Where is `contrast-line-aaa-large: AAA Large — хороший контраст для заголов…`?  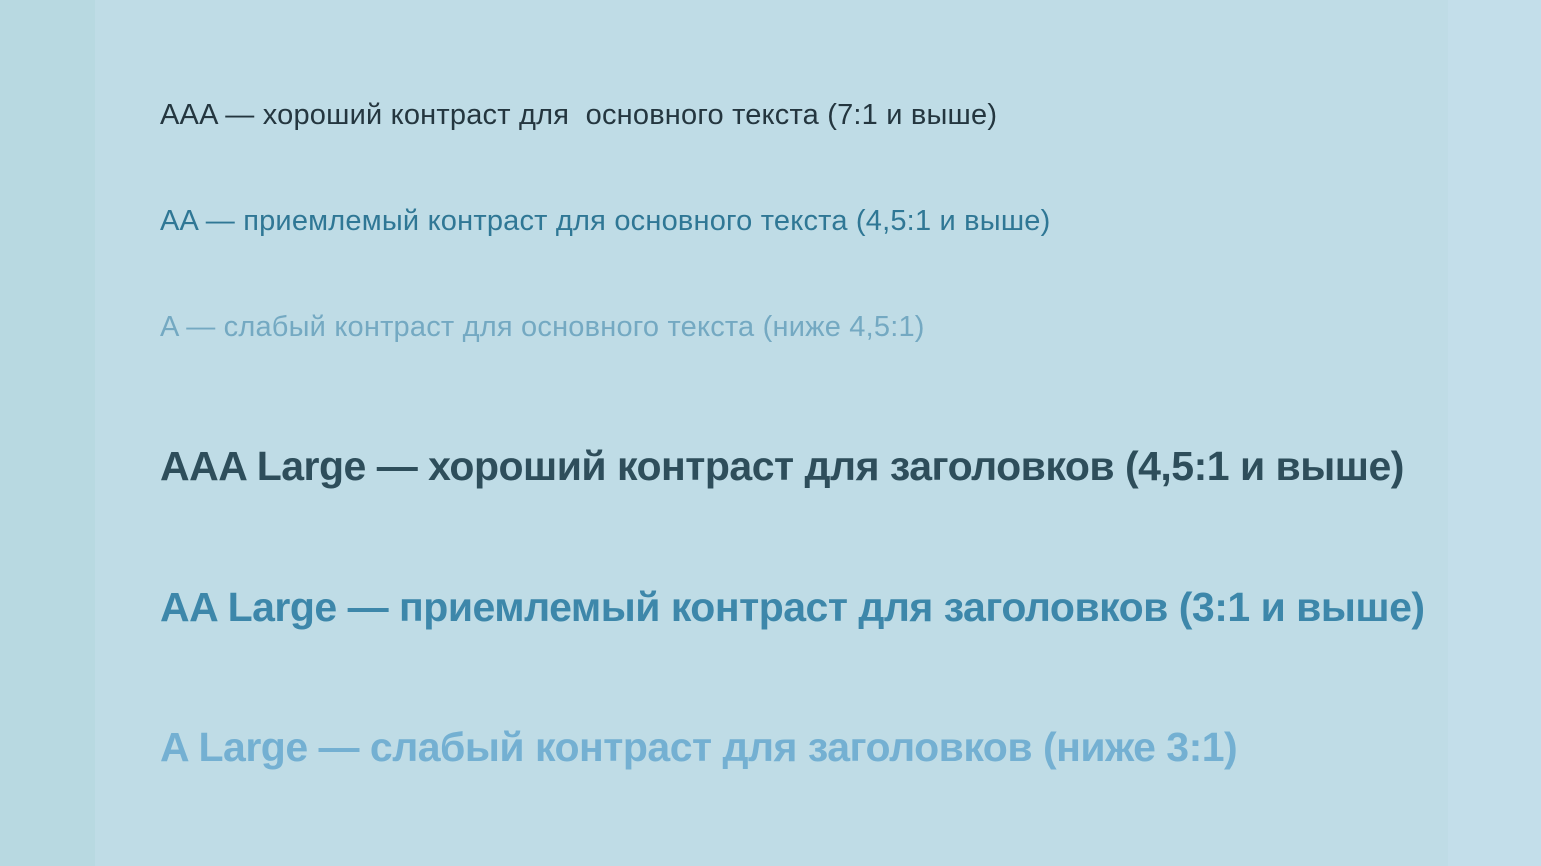 contrast-line-aaa-large: AAA Large — хороший контраст для заголов… is located at coordinates (782, 466).